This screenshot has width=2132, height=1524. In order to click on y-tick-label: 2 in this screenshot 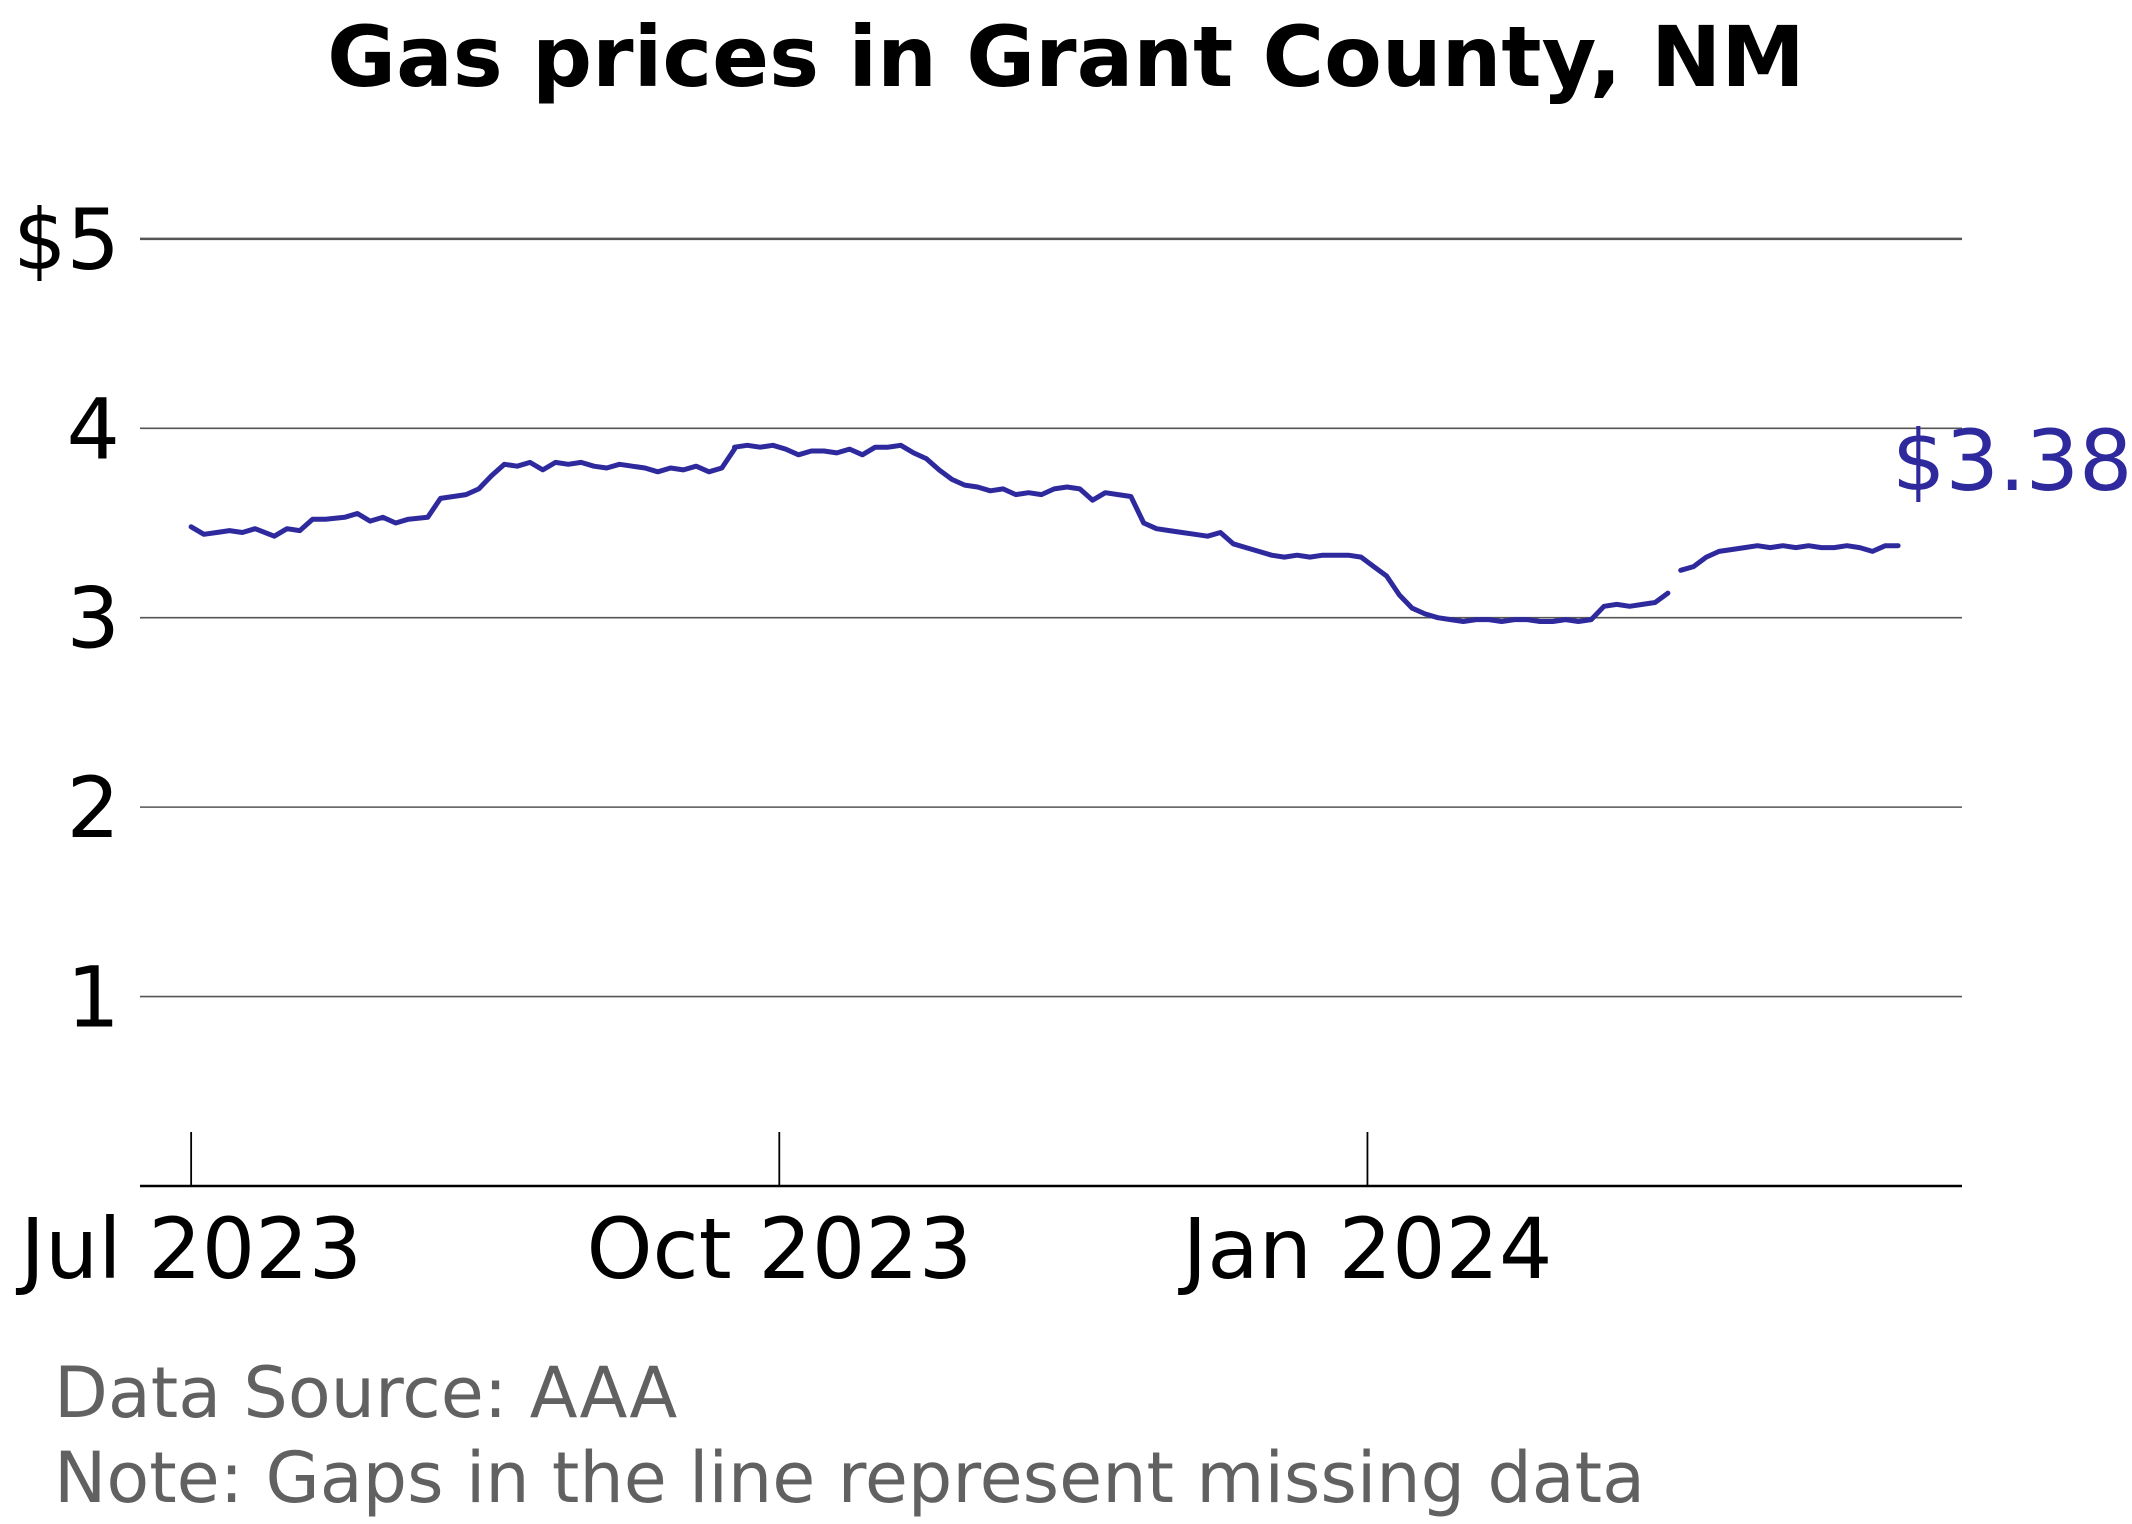, I will do `click(93, 808)`.